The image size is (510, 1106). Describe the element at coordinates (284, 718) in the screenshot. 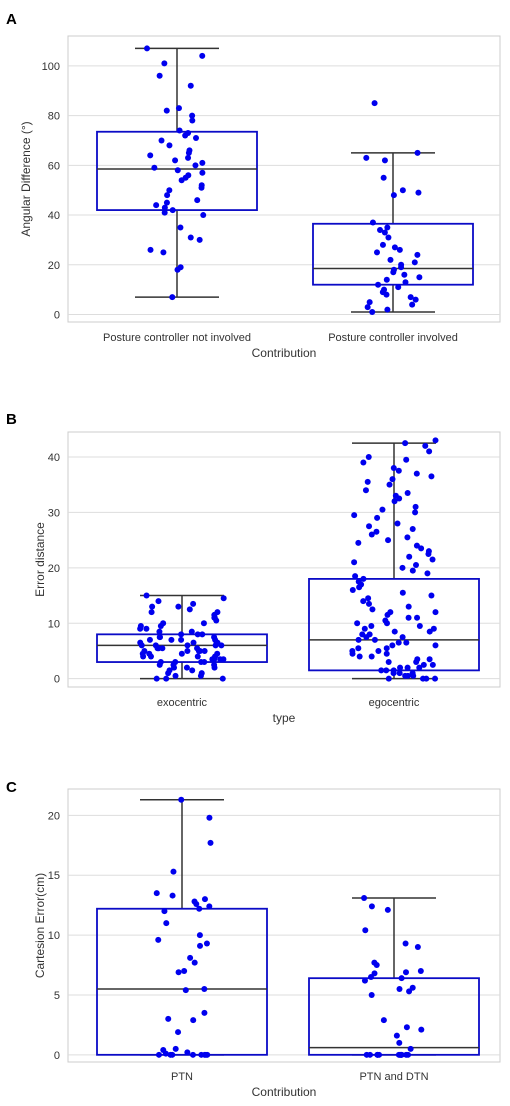

I see `x-axis-label: type` at that location.